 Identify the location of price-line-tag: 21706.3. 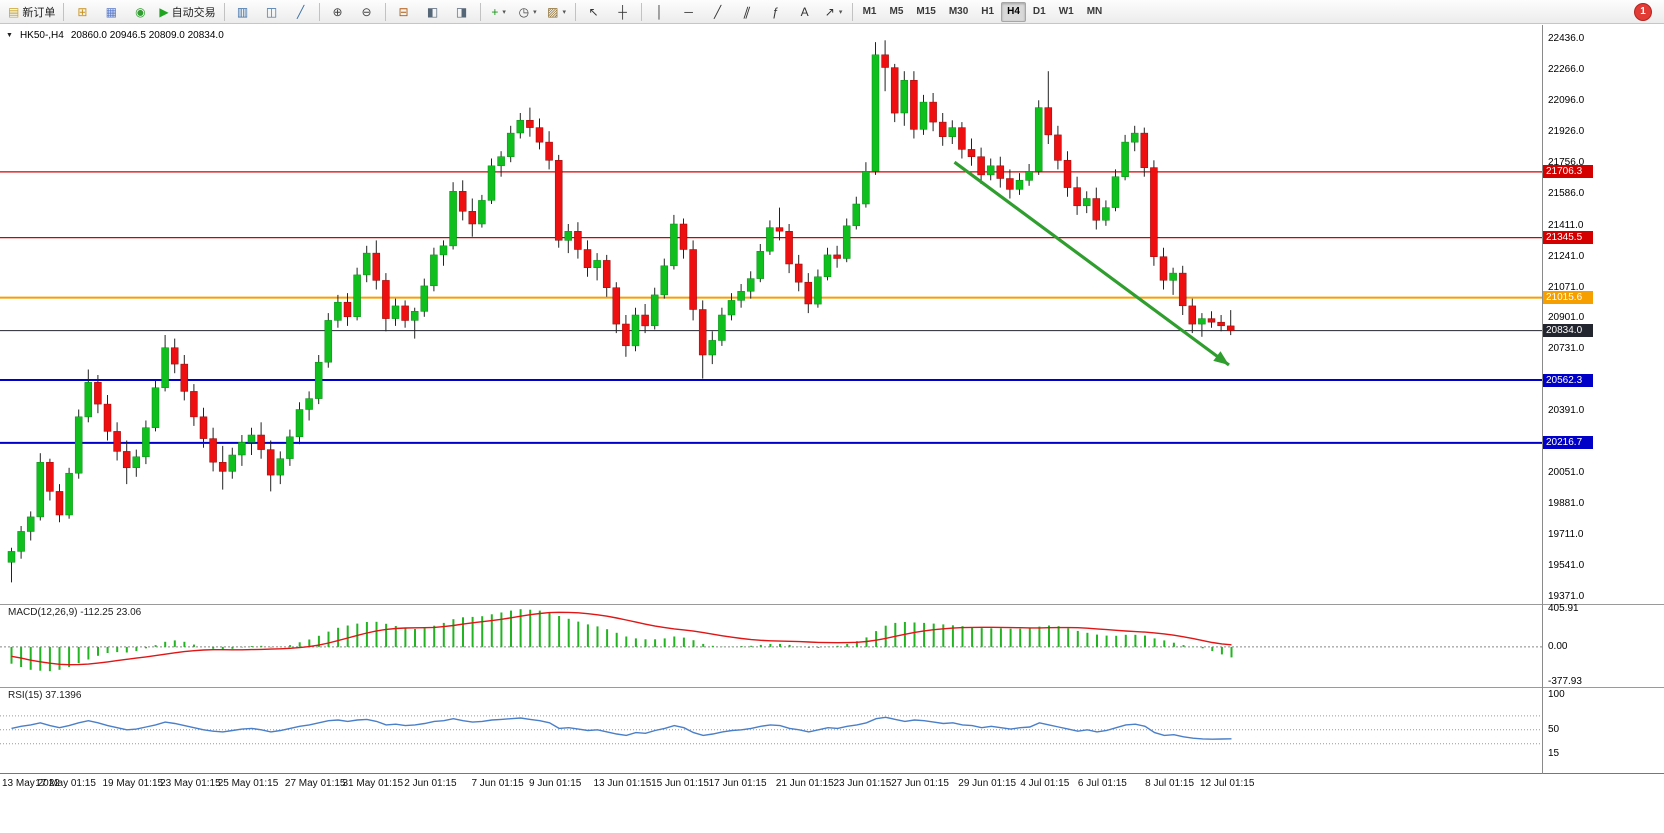
(1568, 172).